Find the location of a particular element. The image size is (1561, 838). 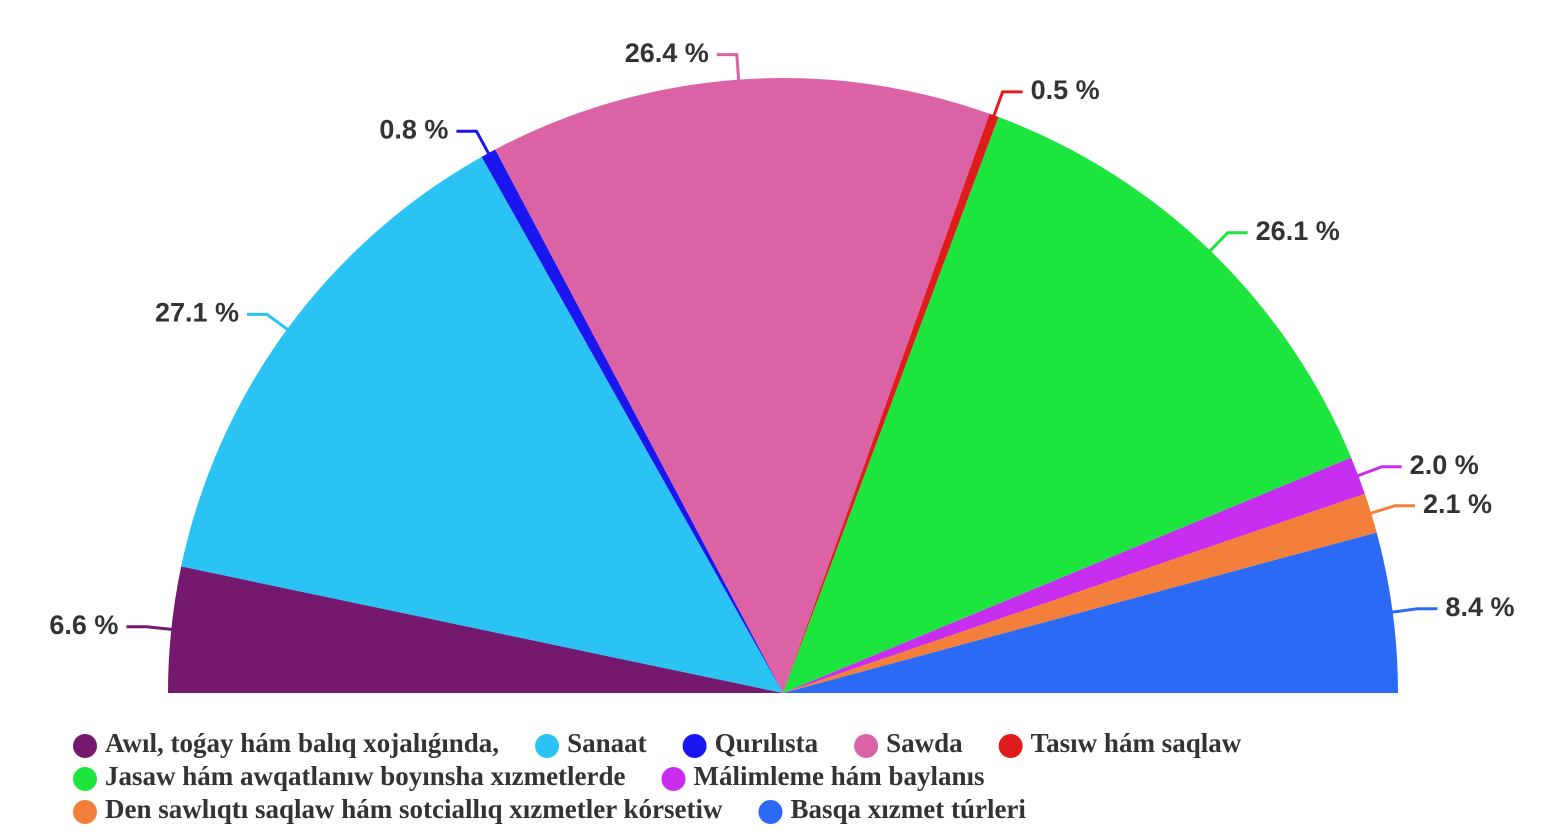

data-label: 2.1 % is located at coordinates (1457, 504).